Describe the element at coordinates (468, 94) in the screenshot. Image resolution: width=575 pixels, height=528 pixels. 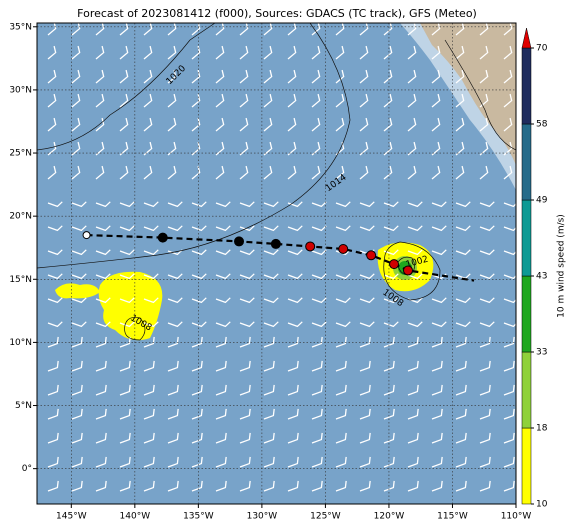
I see `land` at that location.